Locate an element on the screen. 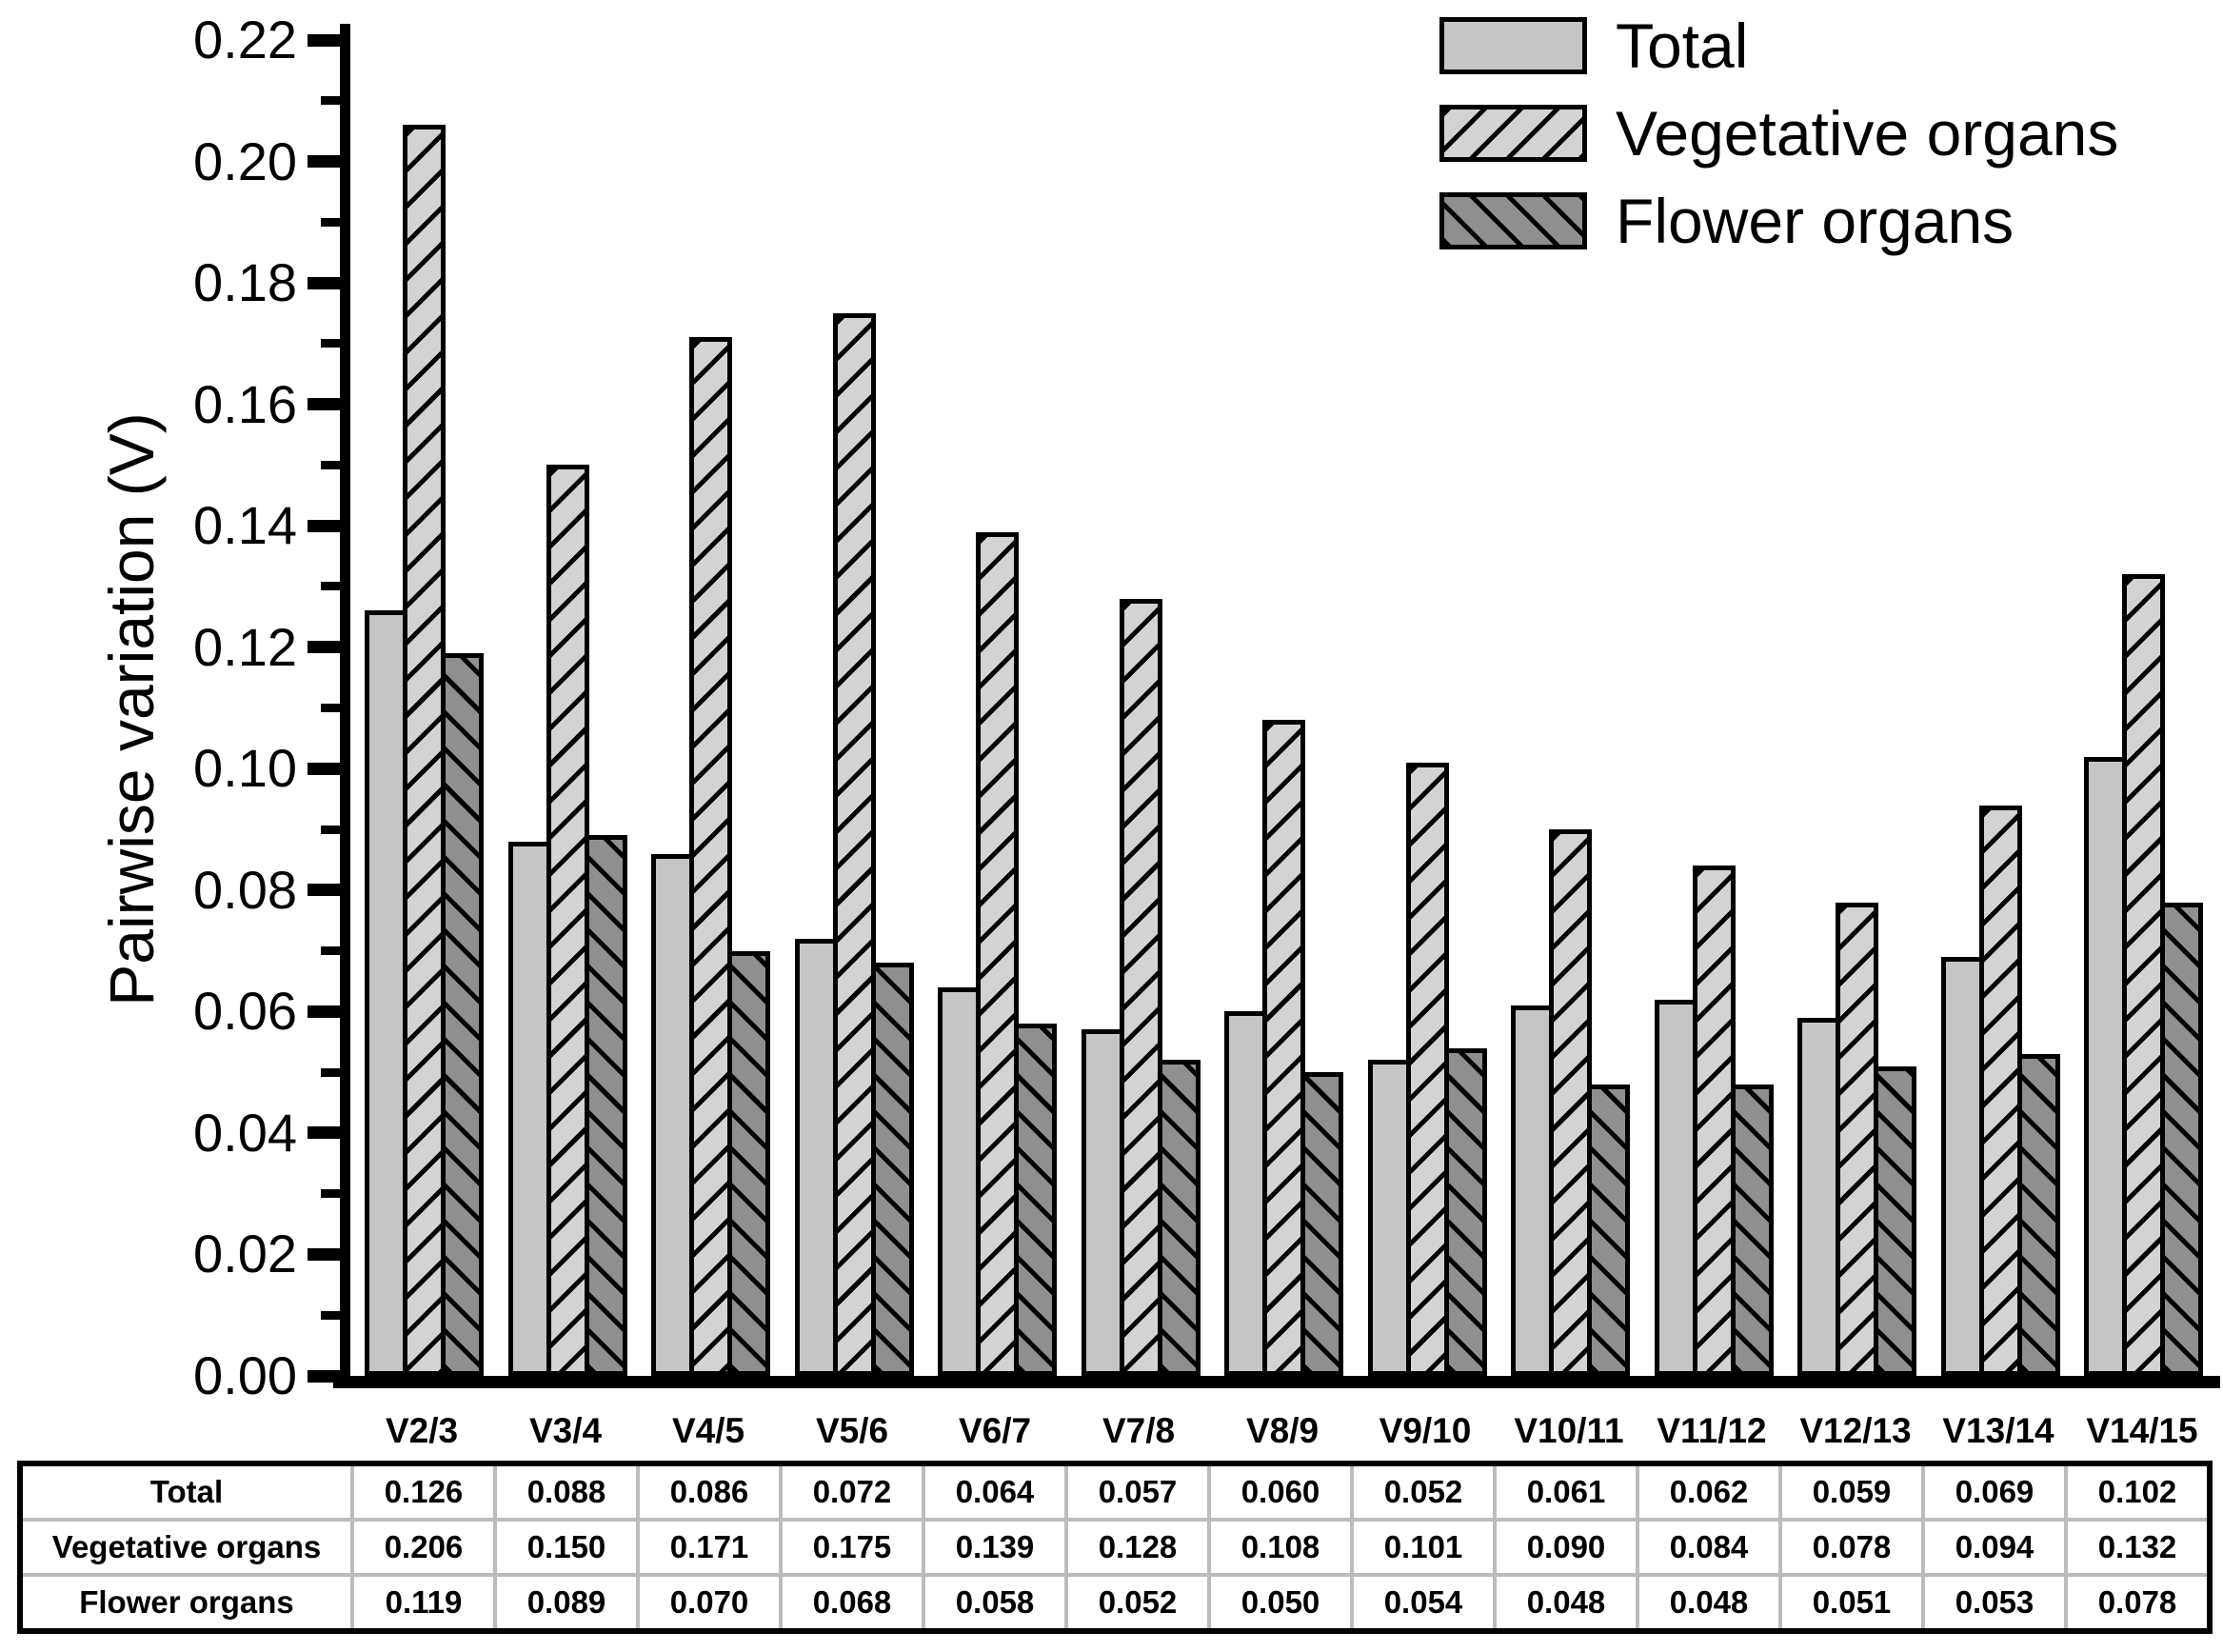  x-category-label: V8/9 is located at coordinates (1282, 1430).